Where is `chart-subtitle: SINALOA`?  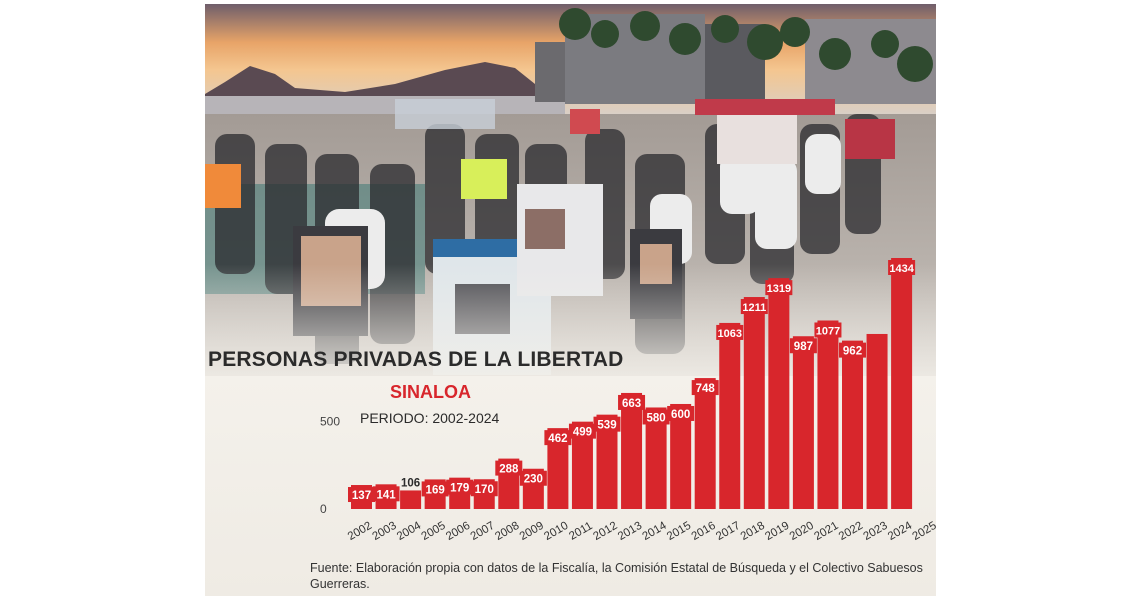
chart-subtitle: SINALOA is located at coordinates (430, 392).